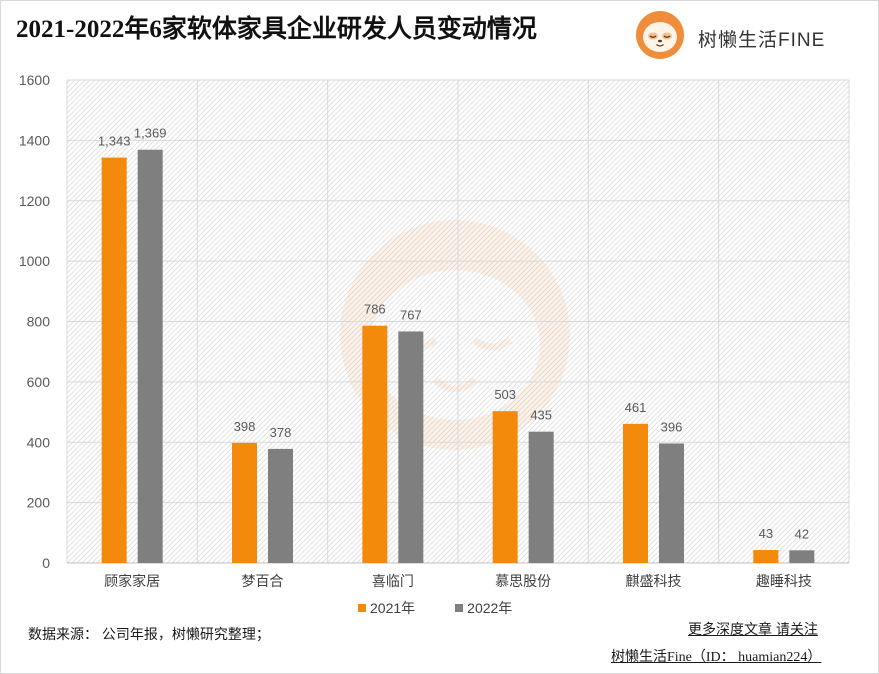 This screenshot has height=674, width=879. Describe the element at coordinates (435, 608) in the screenshot. I see `legend: 2021年 2022年` at that location.